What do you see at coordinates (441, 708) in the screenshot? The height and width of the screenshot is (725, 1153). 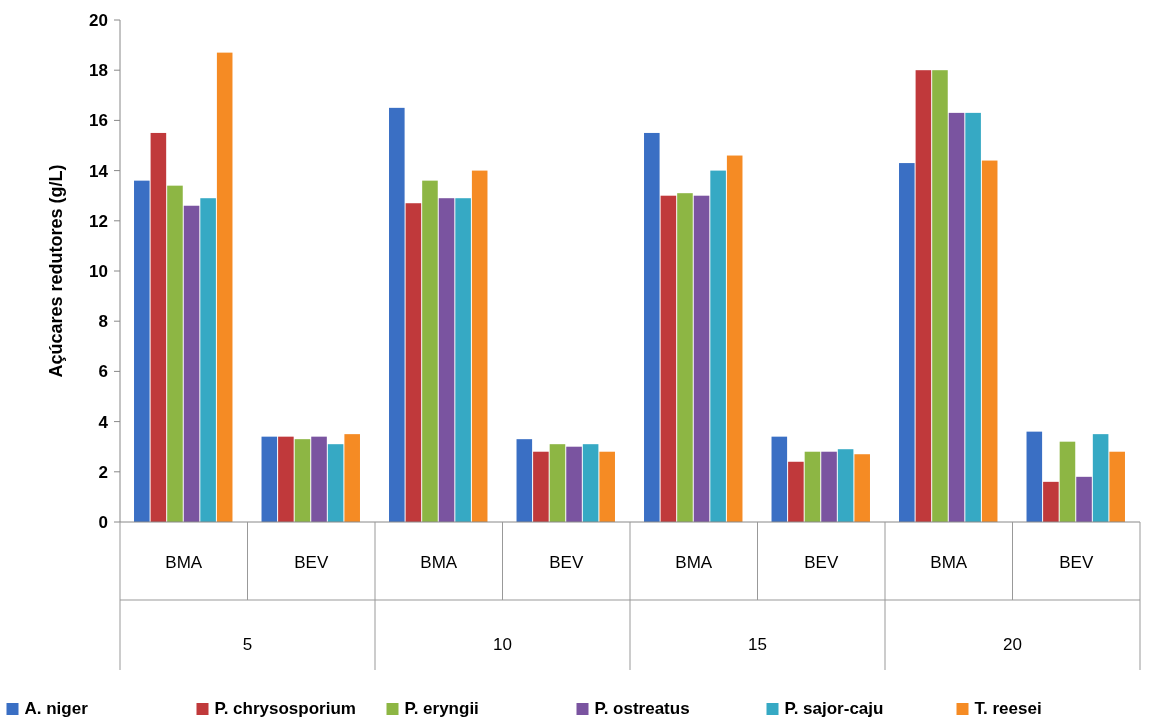 I see `legend-label: P. eryngii` at bounding box center [441, 708].